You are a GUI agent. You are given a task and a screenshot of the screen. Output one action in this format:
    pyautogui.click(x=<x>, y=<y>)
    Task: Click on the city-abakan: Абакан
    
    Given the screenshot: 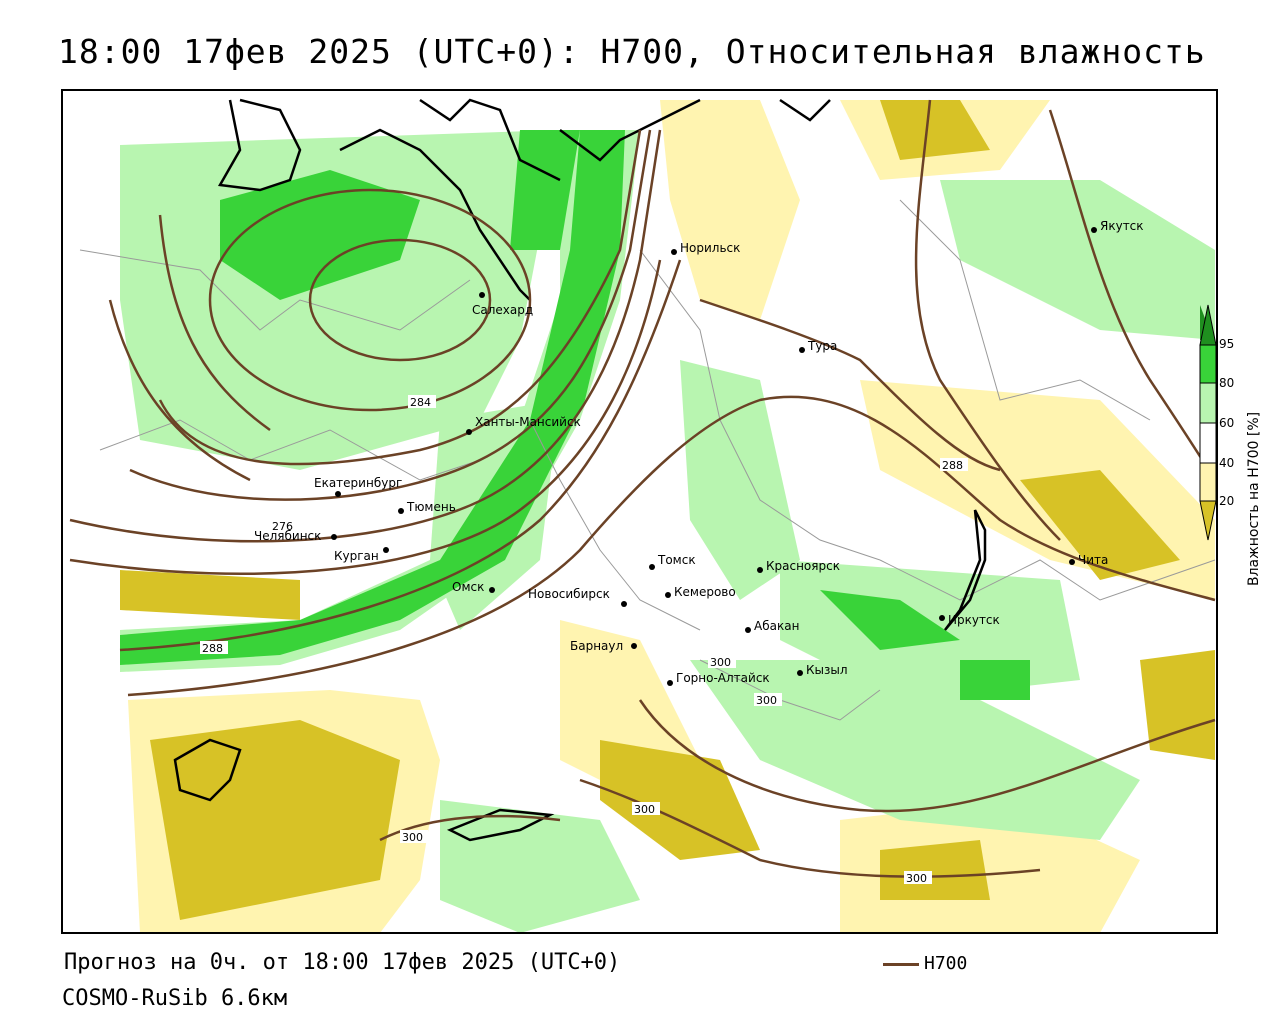 What is the action you would take?
    pyautogui.click(x=776, y=626)
    